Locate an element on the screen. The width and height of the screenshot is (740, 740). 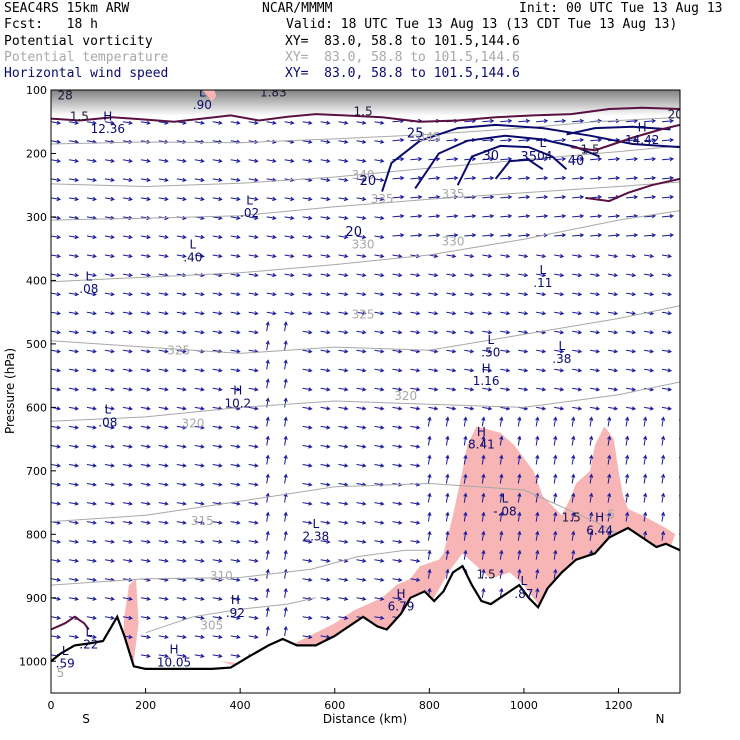
theta-label: 310 is located at coordinates (221, 576).